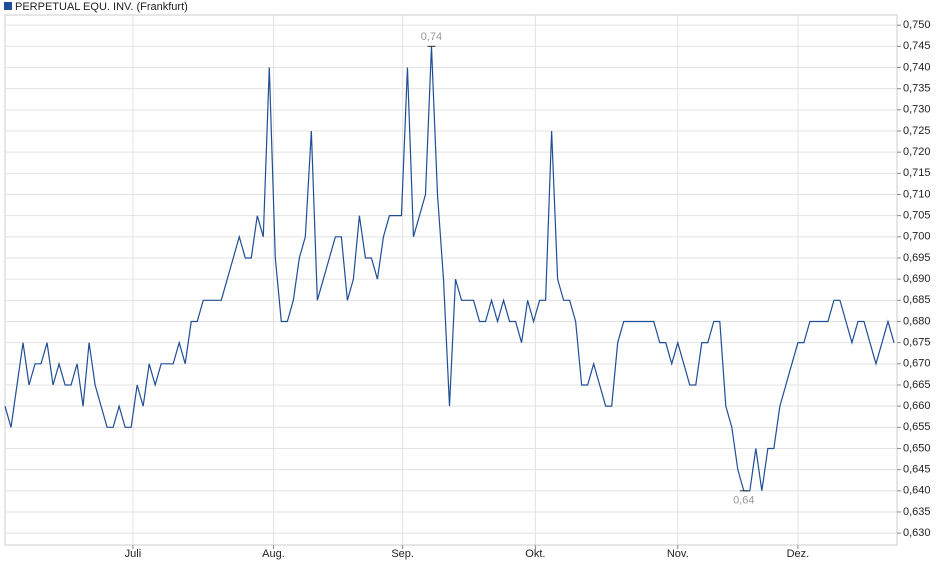 Image resolution: width=940 pixels, height=584 pixels. What do you see at coordinates (917, 300) in the screenshot?
I see `y-tick-label: 0,685` at bounding box center [917, 300].